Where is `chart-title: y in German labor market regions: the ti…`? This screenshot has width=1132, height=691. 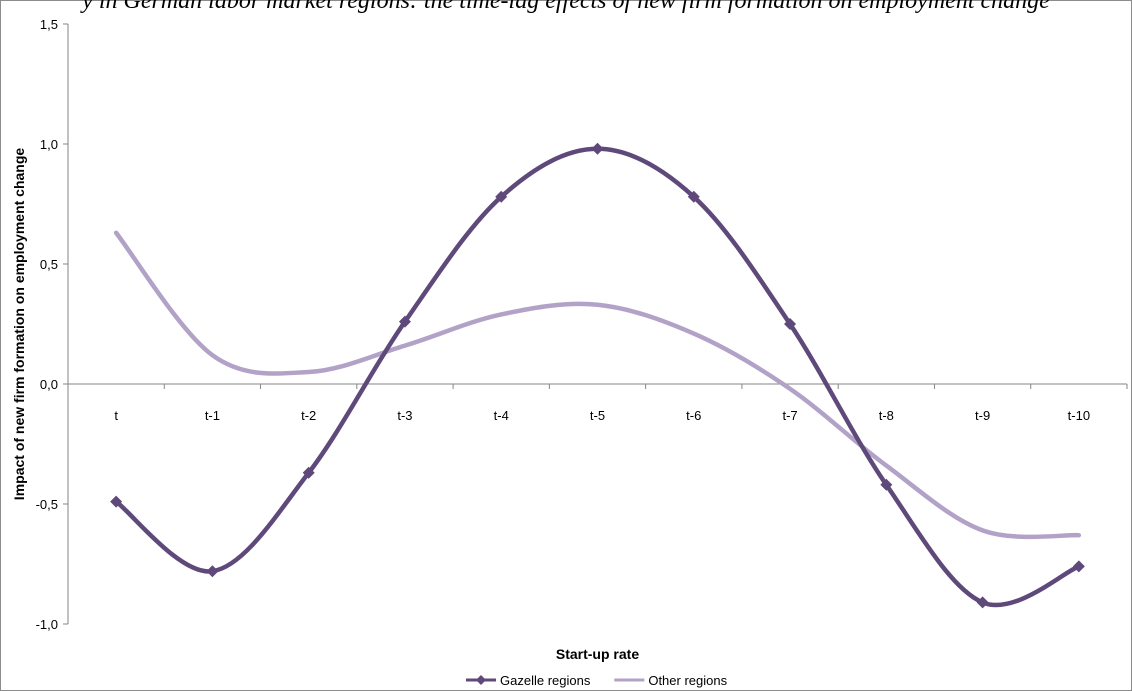
chart-title: y in German labor market regions: the ti… is located at coordinates (566, 7).